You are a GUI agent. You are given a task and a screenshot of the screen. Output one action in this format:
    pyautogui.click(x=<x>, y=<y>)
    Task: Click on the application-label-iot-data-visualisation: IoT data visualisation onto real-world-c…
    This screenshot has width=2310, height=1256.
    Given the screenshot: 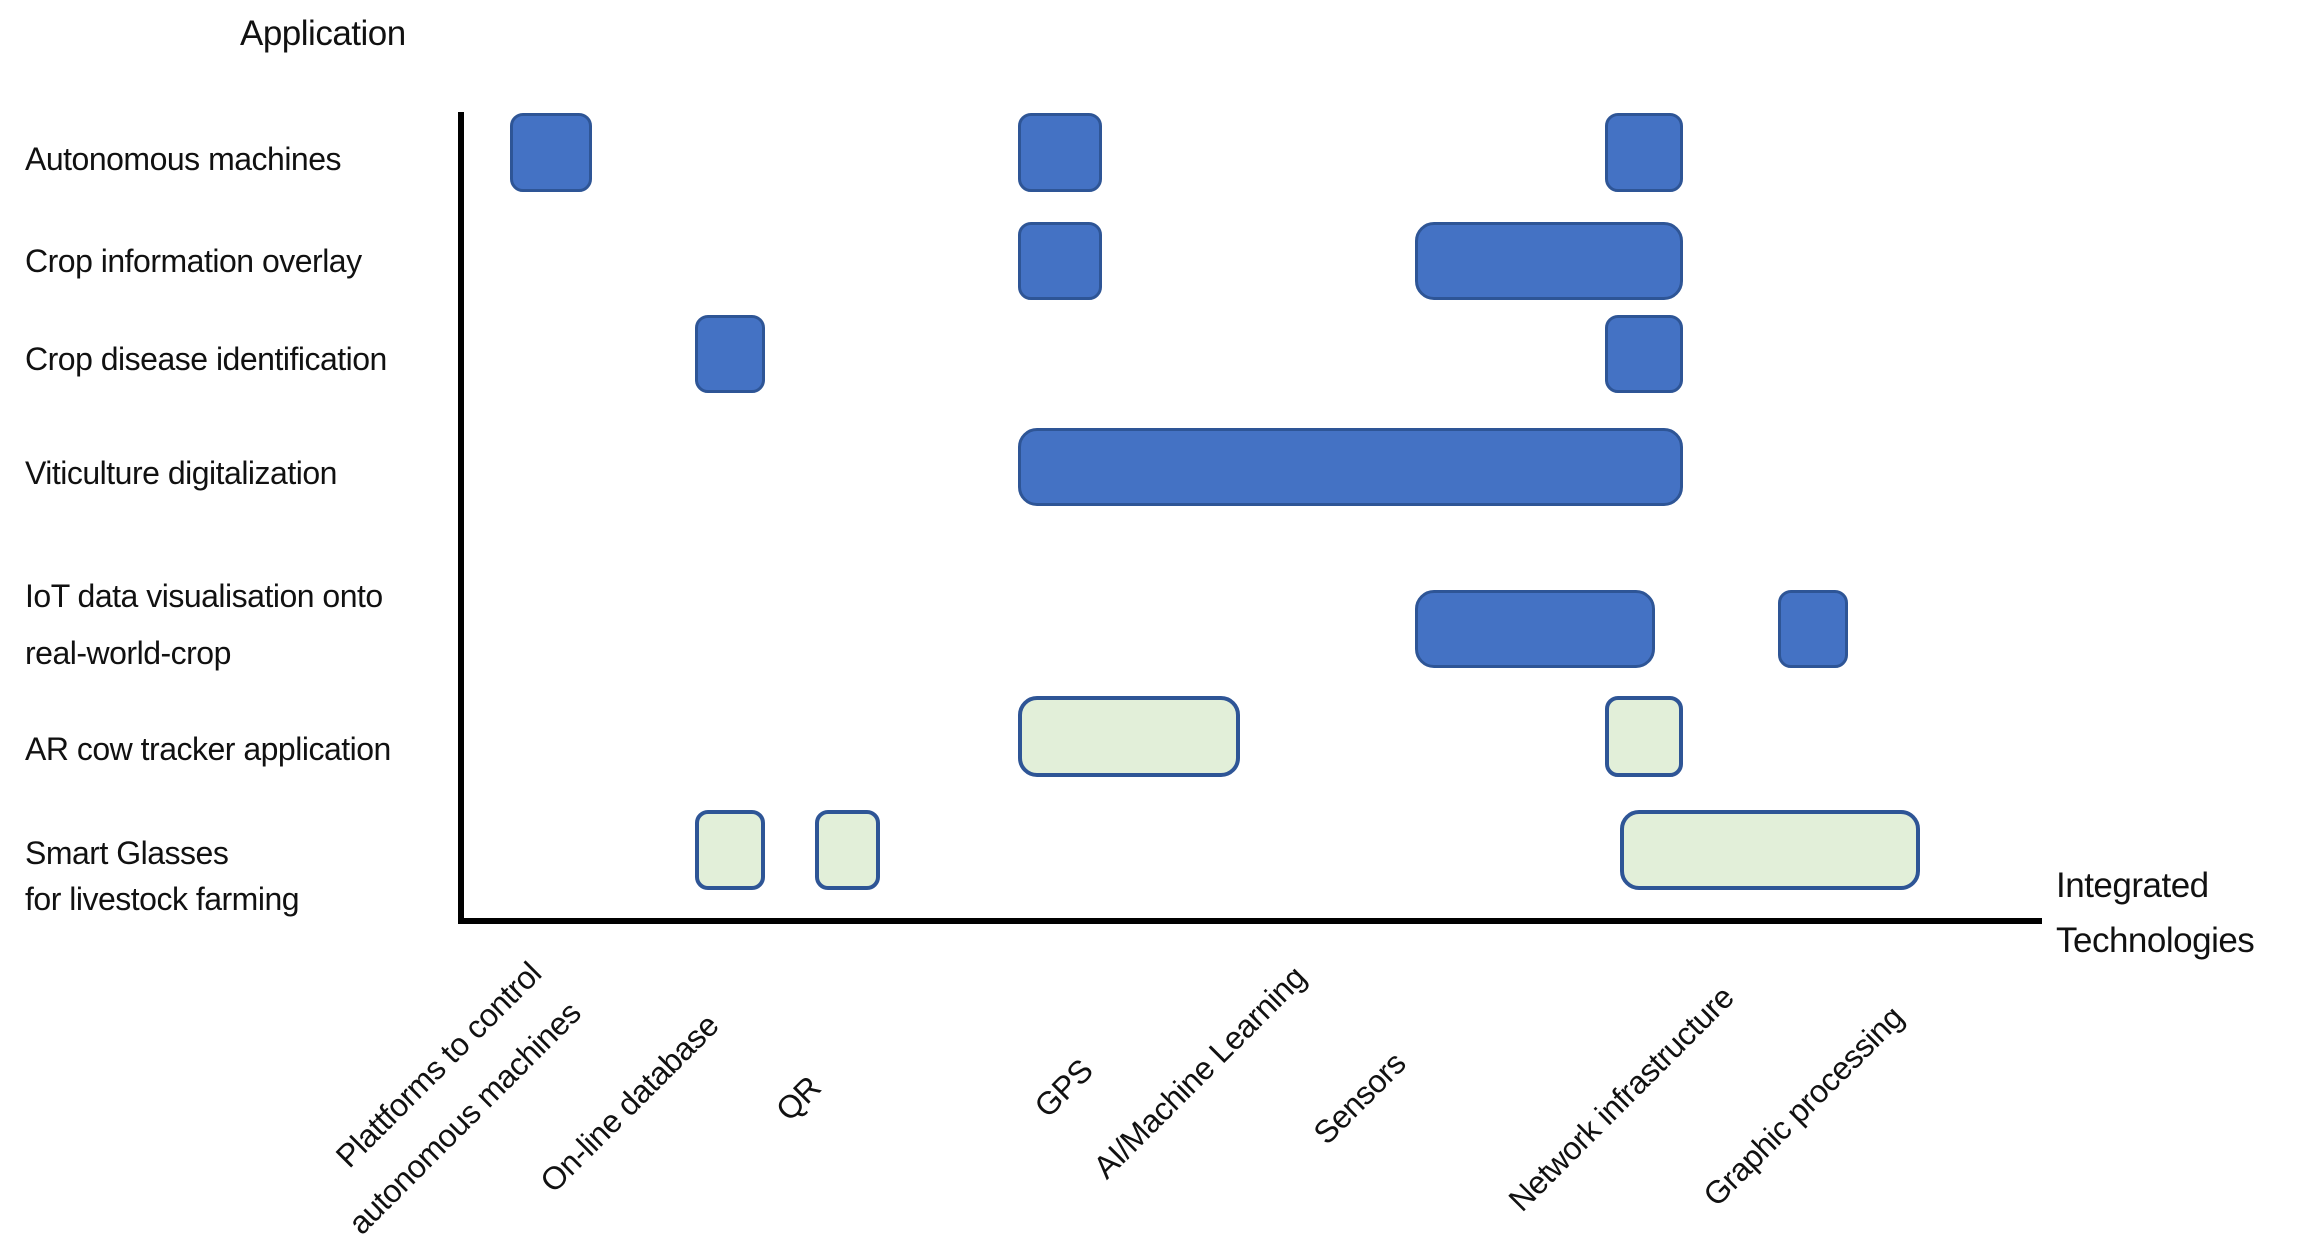 What is the action you would take?
    pyautogui.click(x=204, y=624)
    